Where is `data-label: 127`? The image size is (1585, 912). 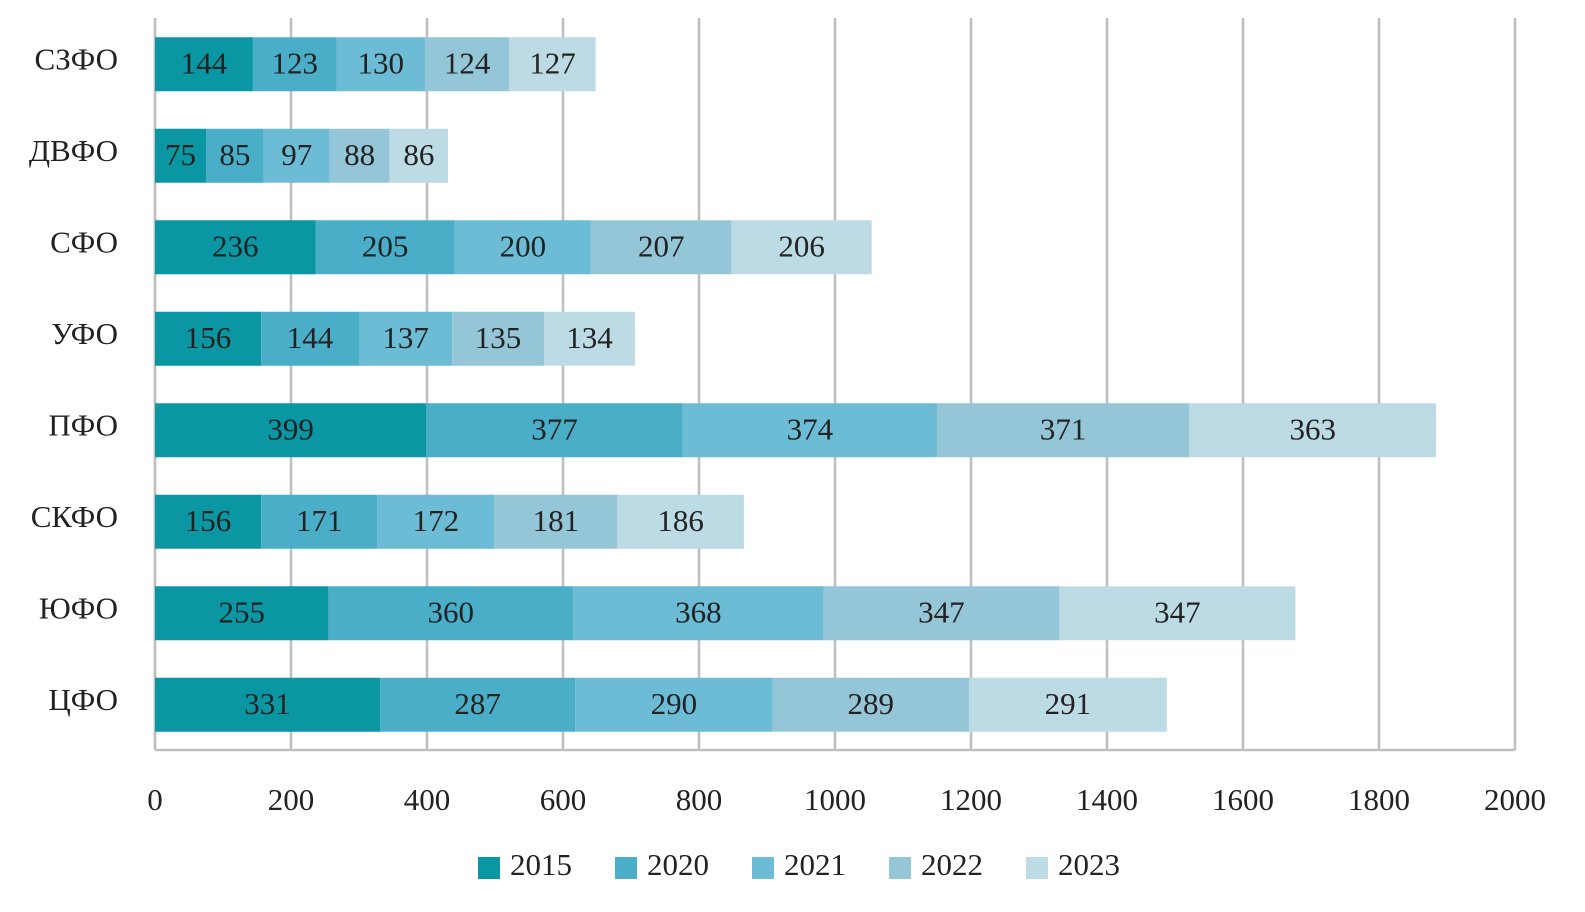 data-label: 127 is located at coordinates (552, 62).